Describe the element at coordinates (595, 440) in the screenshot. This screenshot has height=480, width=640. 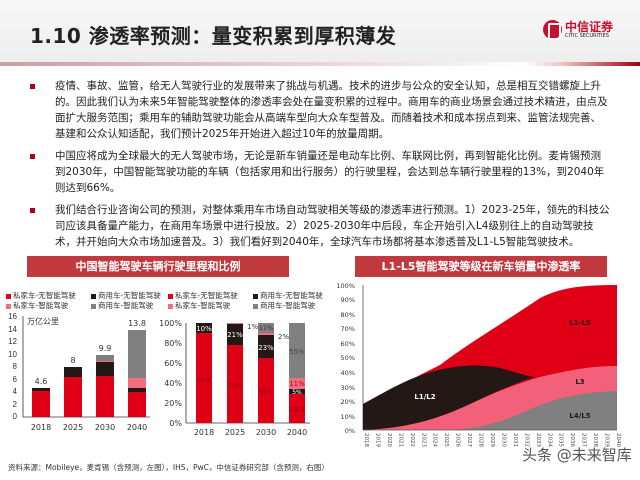
I see `svg-text: 2038` at that location.